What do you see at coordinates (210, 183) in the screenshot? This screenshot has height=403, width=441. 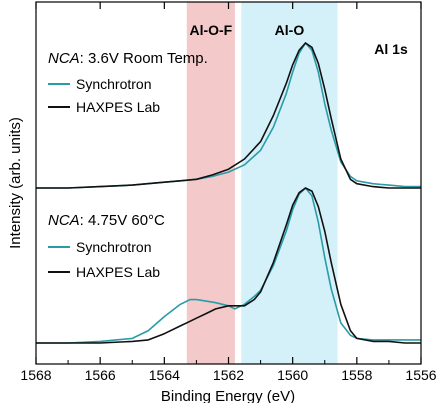 I see `region-al-o-f` at bounding box center [210, 183].